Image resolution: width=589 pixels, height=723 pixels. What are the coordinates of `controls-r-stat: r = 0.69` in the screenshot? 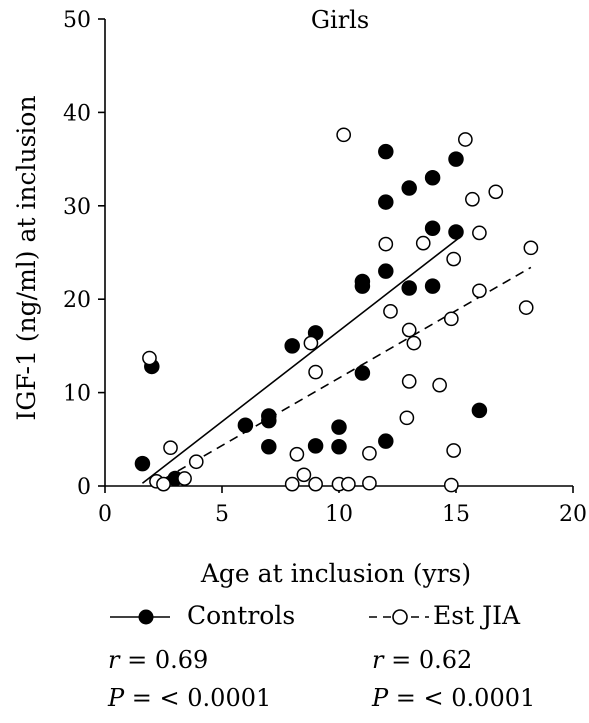 It's located at (158, 660).